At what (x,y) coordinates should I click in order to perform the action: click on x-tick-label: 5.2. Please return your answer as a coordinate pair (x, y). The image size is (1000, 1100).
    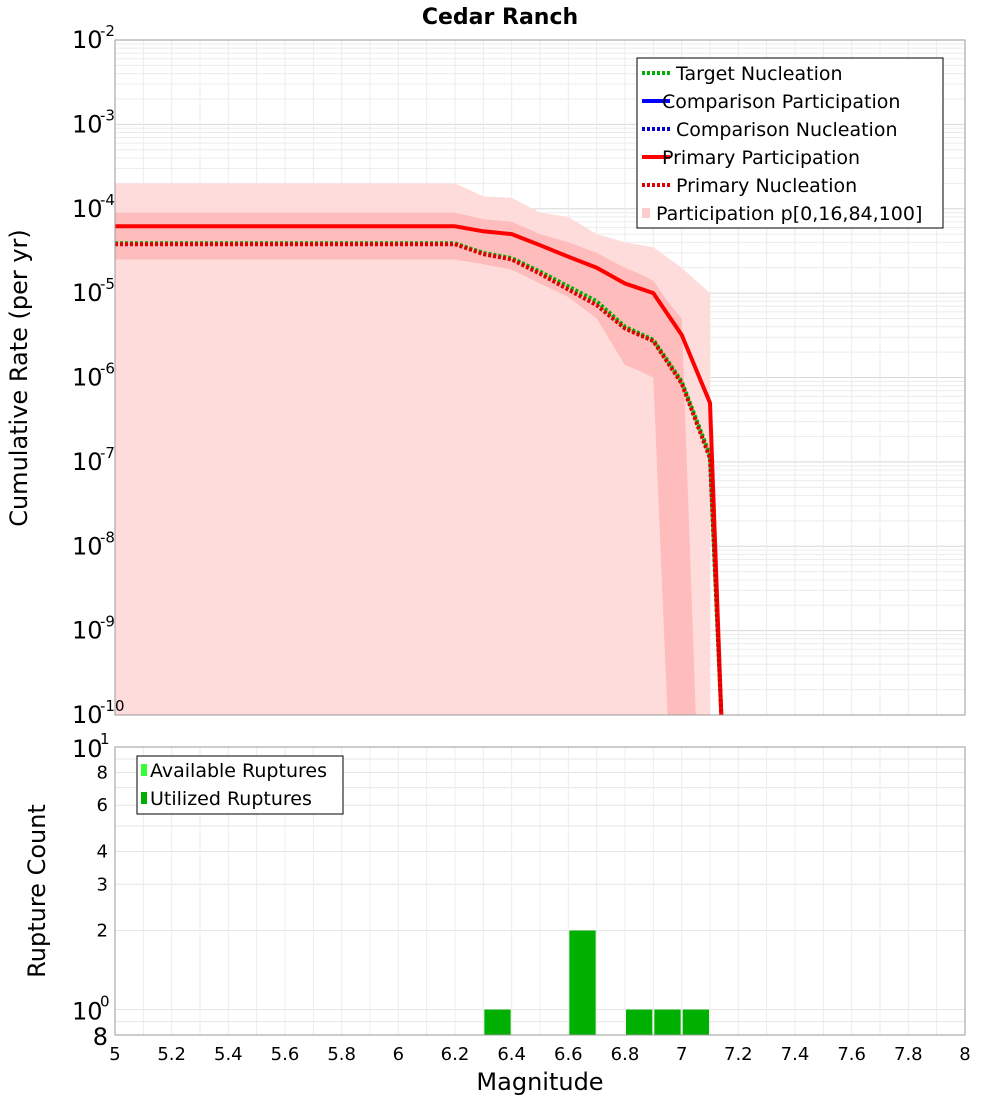
    Looking at the image, I should click on (171, 1054).